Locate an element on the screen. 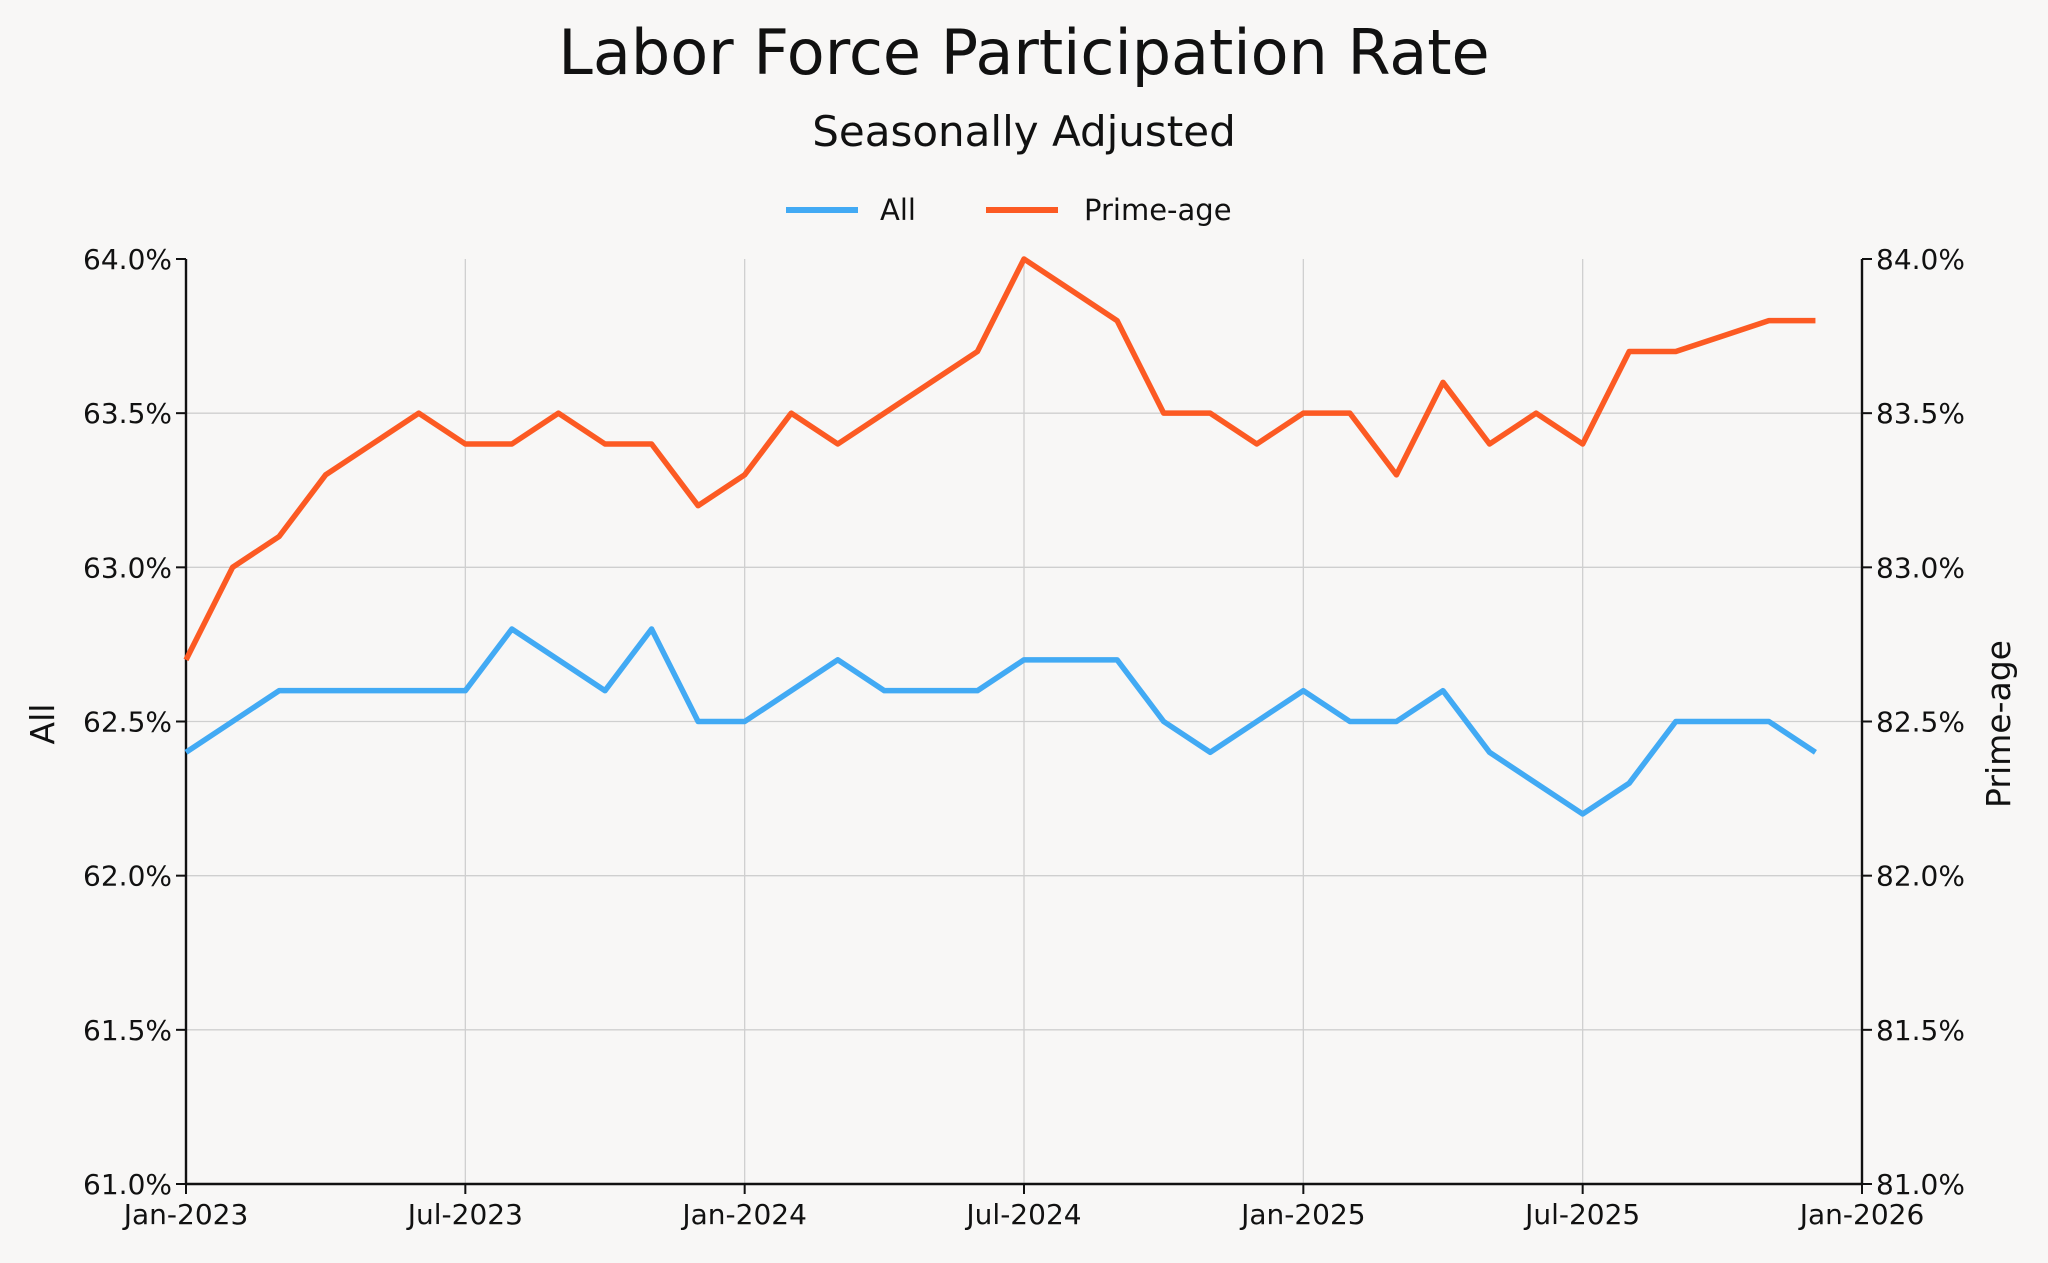  x-tick-label: Jul-2023 is located at coordinates (464, 1214).